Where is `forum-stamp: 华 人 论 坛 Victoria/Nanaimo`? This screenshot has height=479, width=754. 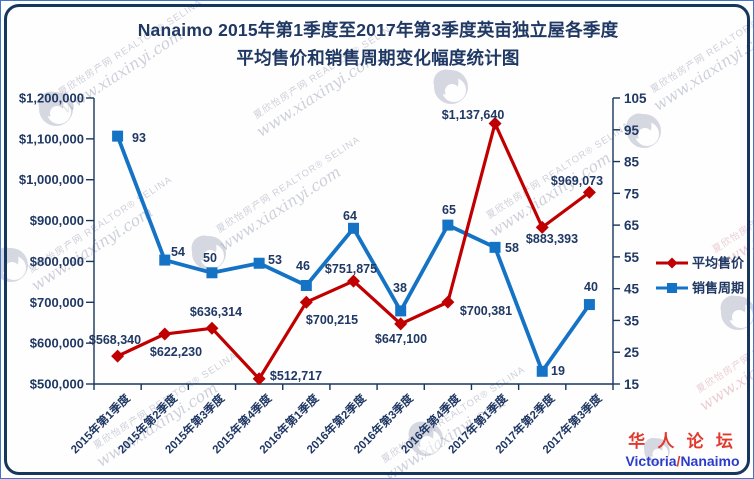
forum-stamp: 华 人 论 坛 Victoria/Nanaimo is located at coordinates (682, 450).